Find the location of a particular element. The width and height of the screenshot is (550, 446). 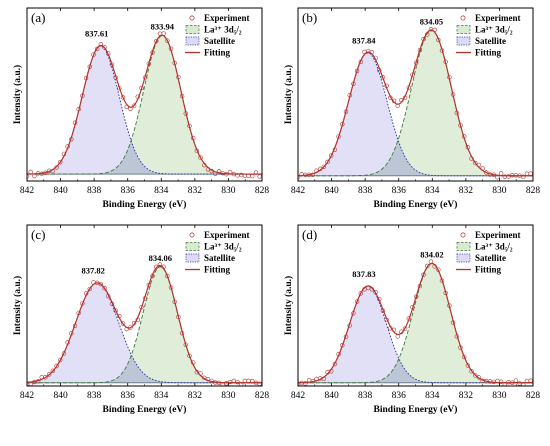

satellite-line is located at coordinates (415, 334).